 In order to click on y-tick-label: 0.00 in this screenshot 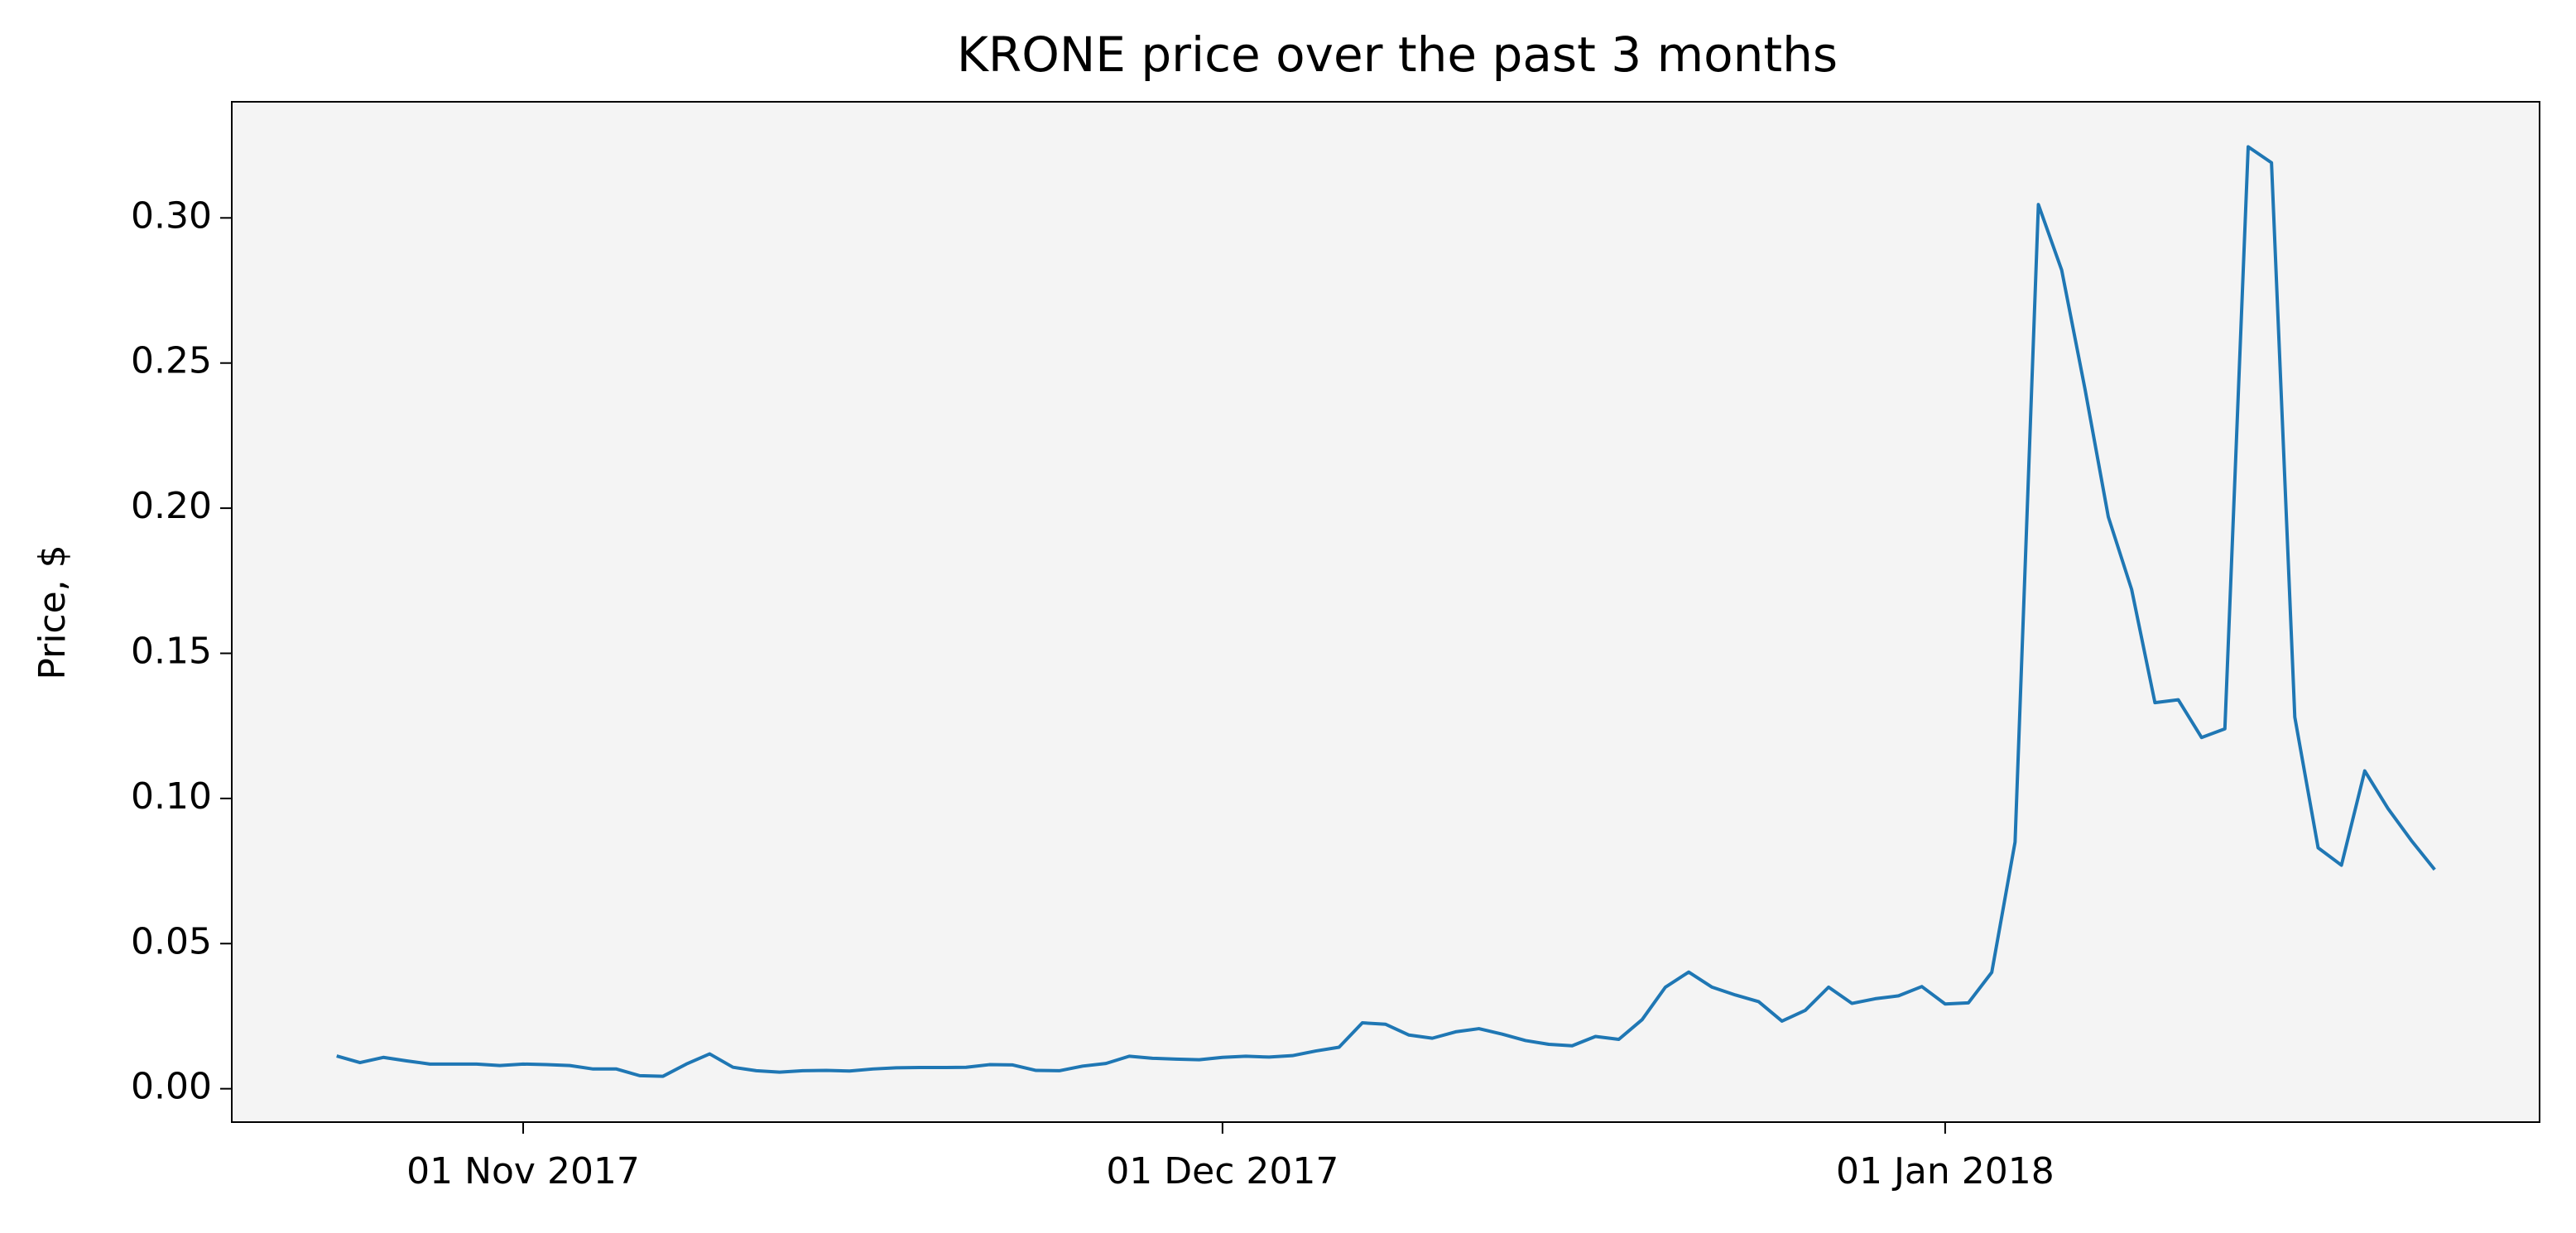, I will do `click(171, 1087)`.